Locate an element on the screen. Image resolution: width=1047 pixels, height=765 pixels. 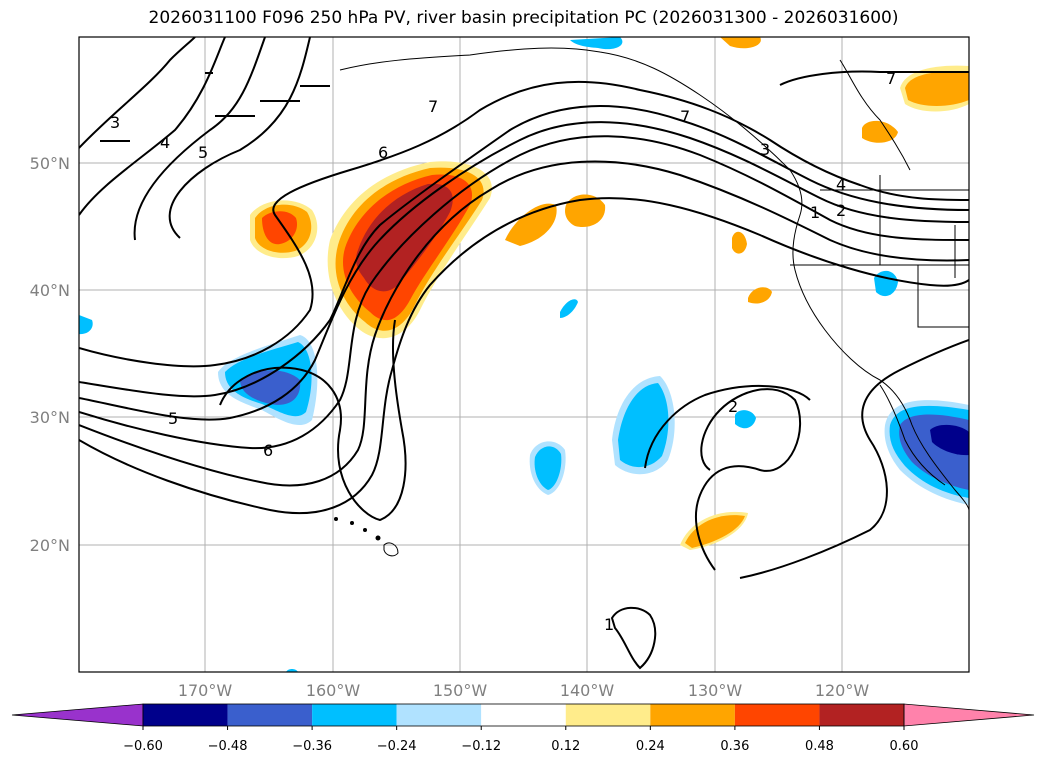
longitude-labels: 170°W 160°W 150°W 140°W 130°W 120°W is located at coordinates (524, 690).